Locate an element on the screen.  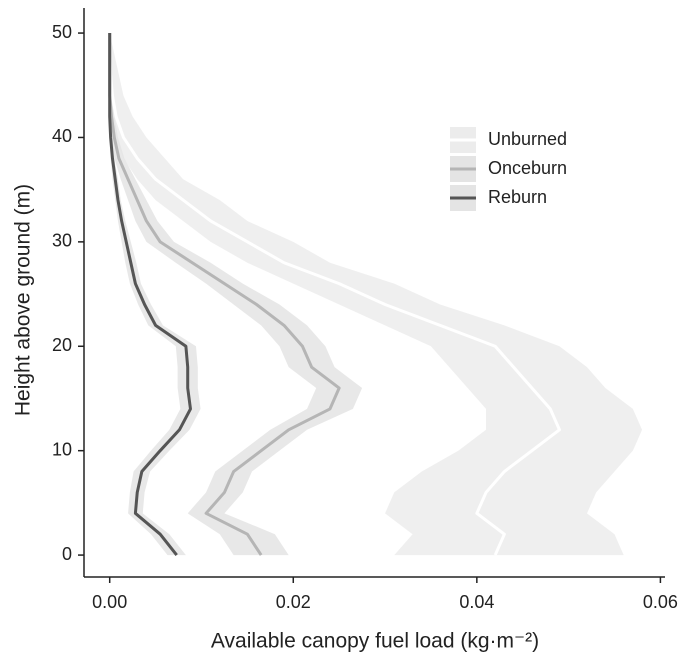
x-tick-label: 0.04 is located at coordinates (476, 602).